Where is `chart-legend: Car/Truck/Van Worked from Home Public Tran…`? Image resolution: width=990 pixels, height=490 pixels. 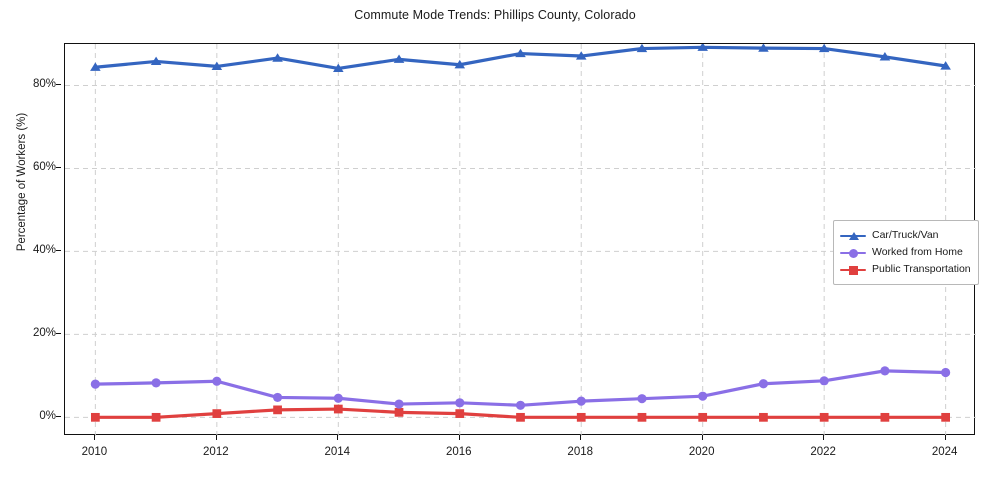 chart-legend: Car/Truck/Van Worked from Home Public Tran… is located at coordinates (906, 252).